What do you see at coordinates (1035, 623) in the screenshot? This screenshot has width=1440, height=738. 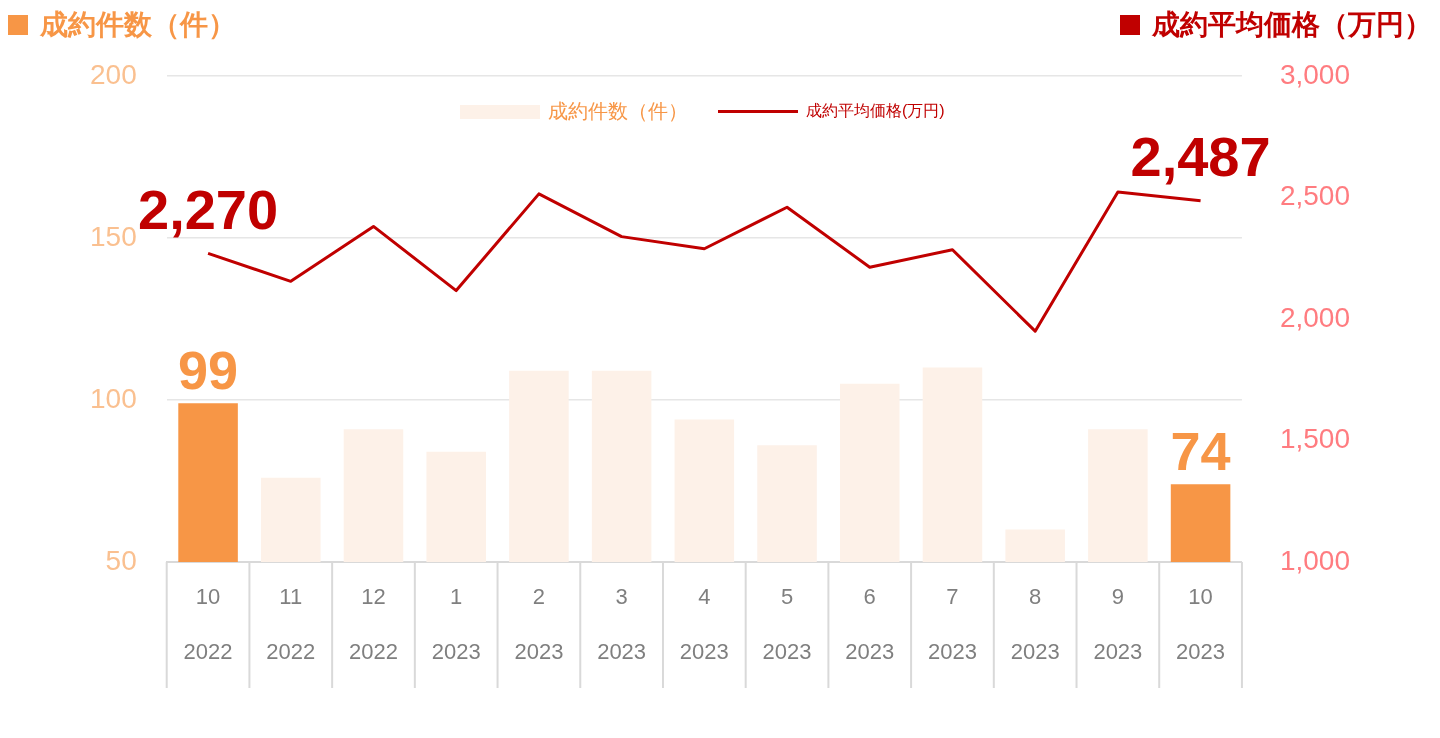 I see `category-label: 8 2023` at bounding box center [1035, 623].